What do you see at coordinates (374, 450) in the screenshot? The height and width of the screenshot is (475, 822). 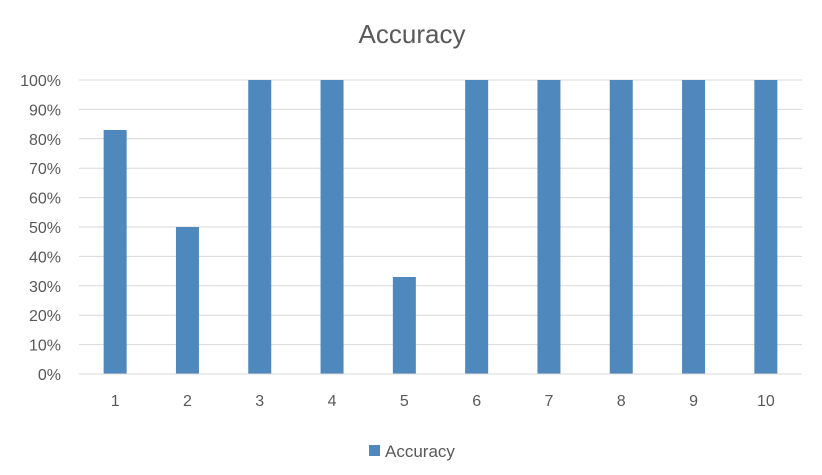 I see `legend-swatch` at bounding box center [374, 450].